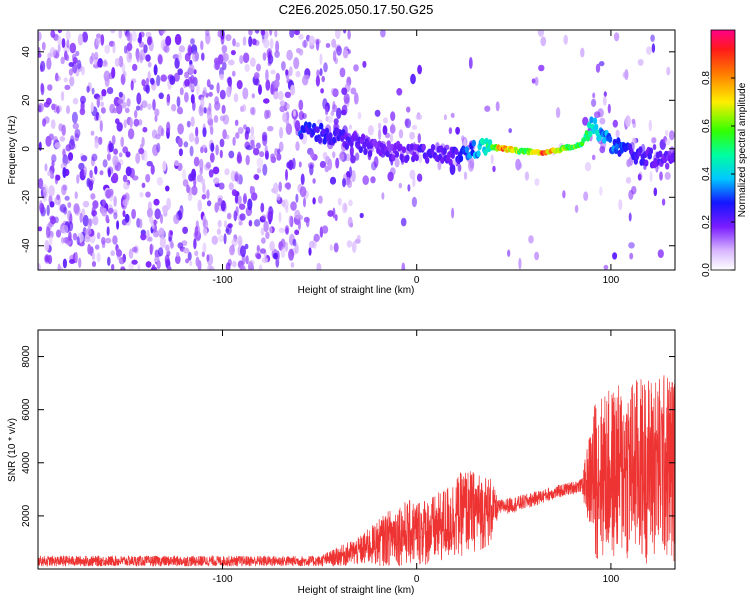  What do you see at coordinates (12, 450) in the screenshot?
I see `snr-y-label: SNR (10 * v/v)` at bounding box center [12, 450].